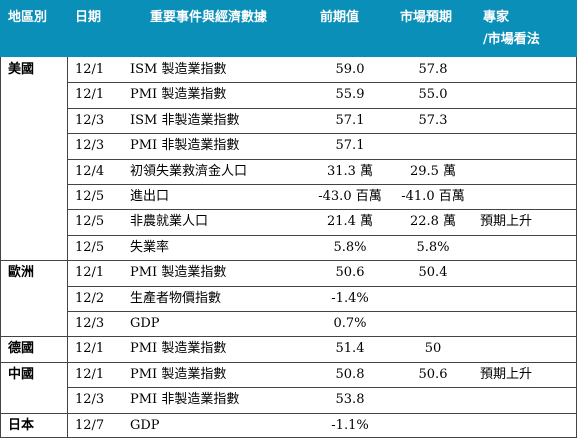 Image resolution: width=577 pixels, height=444 pixels. Describe the element at coordinates (21, 374) in the screenshot. I see `region-cell: 中國` at that location.